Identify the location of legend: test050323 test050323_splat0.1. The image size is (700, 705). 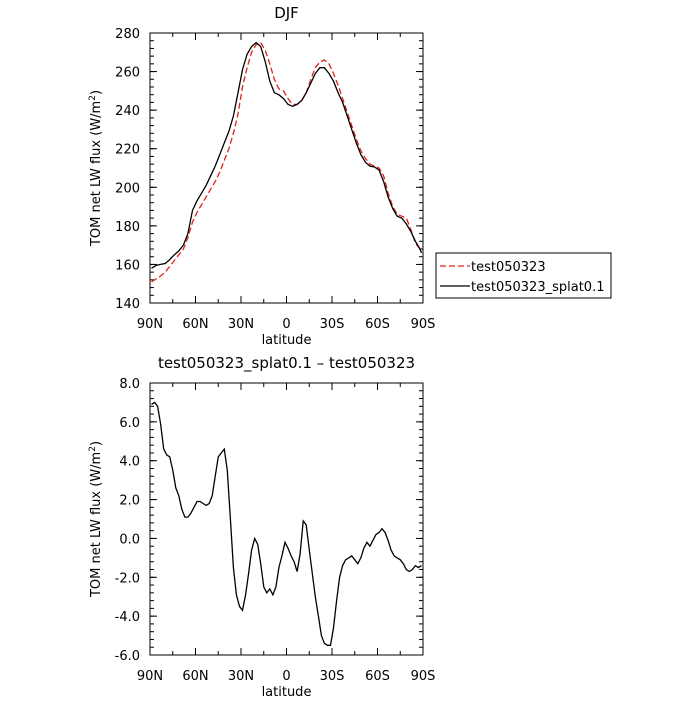
(523, 275).